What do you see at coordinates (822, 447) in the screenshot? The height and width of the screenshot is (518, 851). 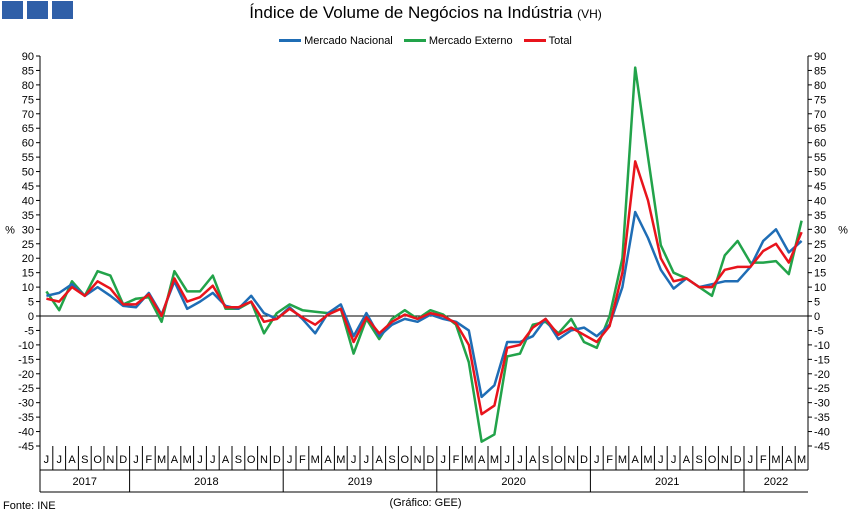 I see `y-tick-label-right: -45` at bounding box center [822, 447].